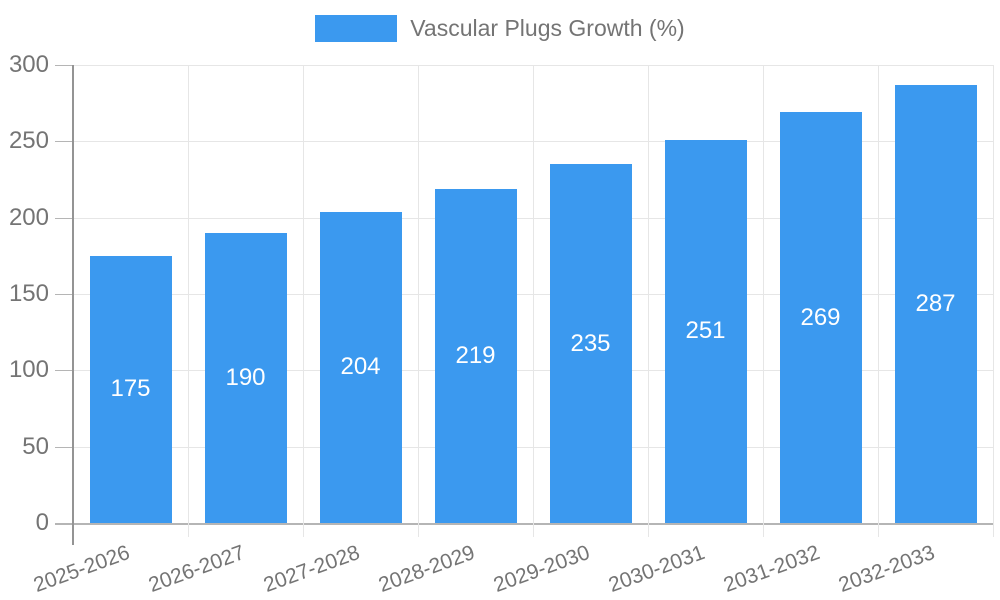 Image resolution: width=1000 pixels, height=600 pixels. Describe the element at coordinates (547, 28) in the screenshot. I see `legend-label: Vascular Plugs Growth (%)` at that location.